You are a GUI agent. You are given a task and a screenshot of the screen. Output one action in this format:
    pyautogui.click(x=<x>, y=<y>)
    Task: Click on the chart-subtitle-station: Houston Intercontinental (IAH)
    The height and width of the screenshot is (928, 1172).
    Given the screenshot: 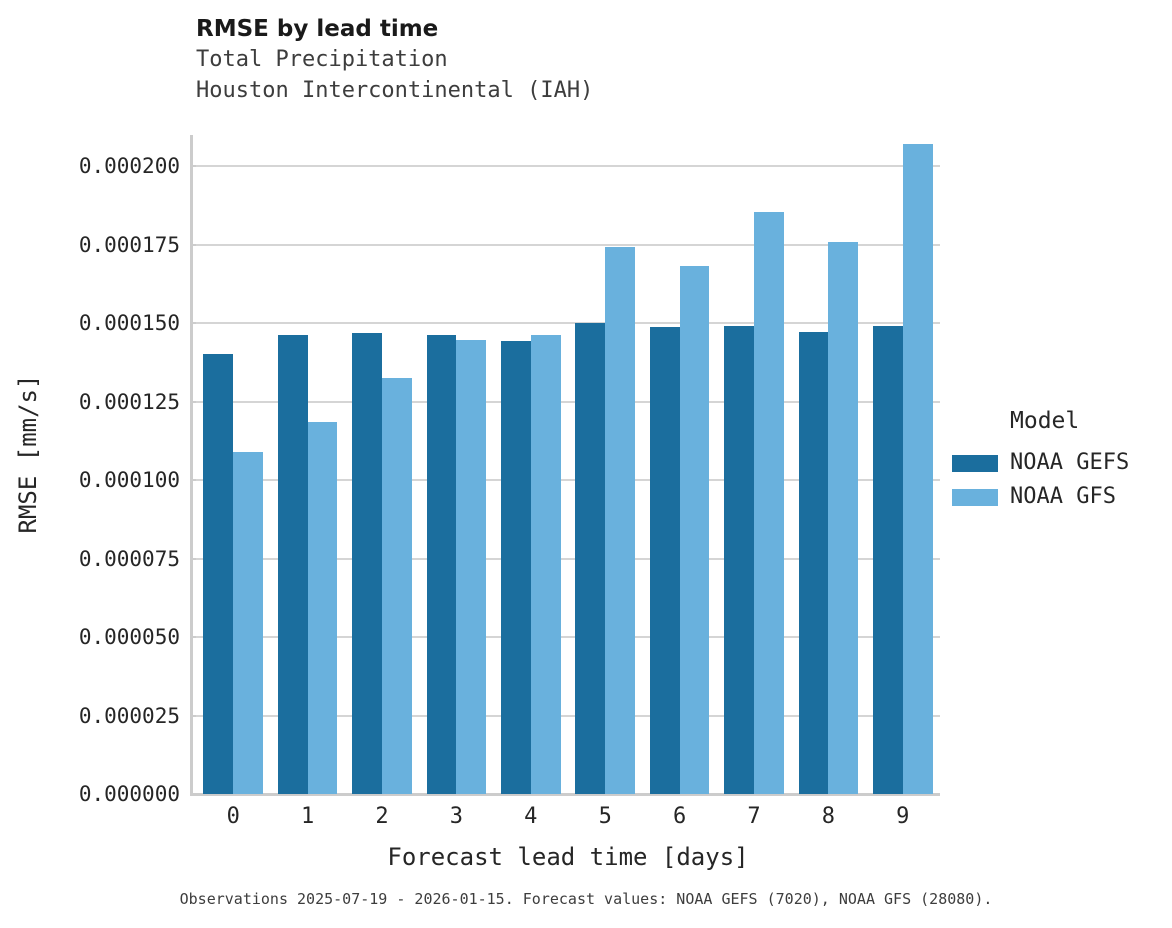 What is the action you would take?
    pyautogui.click(x=395, y=90)
    